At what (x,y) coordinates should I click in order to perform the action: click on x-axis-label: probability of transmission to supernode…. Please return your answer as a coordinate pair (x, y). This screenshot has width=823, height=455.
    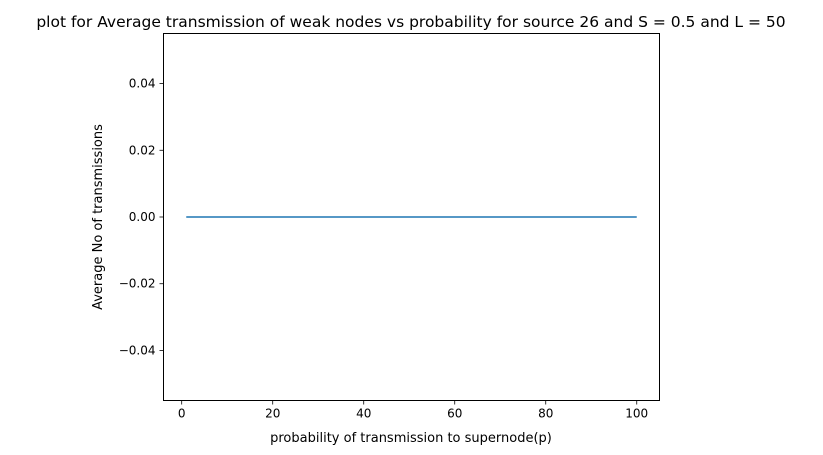
    Looking at the image, I should click on (411, 438).